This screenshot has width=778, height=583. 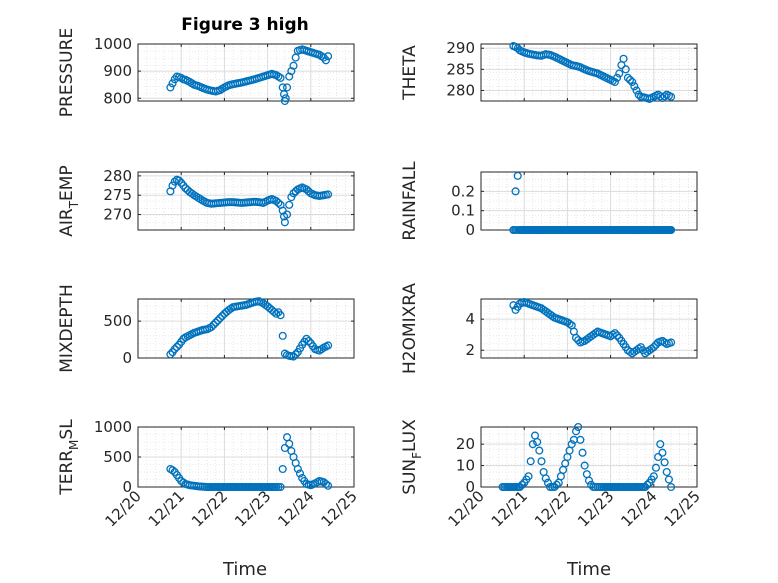 What do you see at coordinates (117, 321) in the screenshot?
I see `y-tick-label: 500` at bounding box center [117, 321].